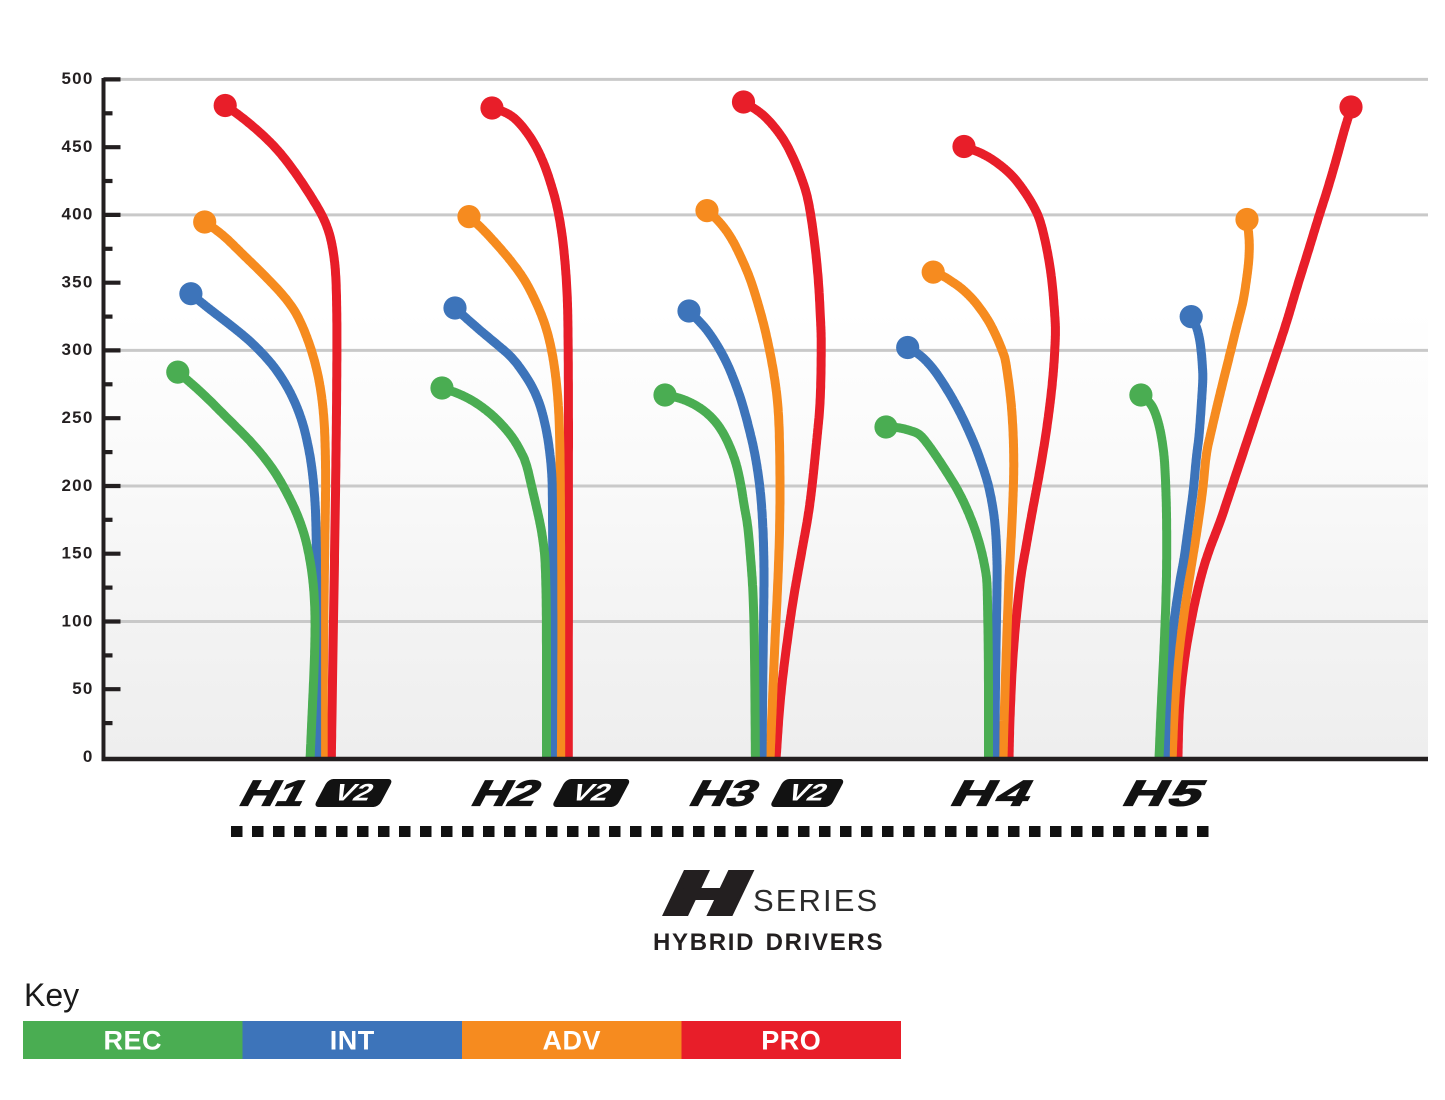  I want to click on svg-text: 450, so click(78, 146).